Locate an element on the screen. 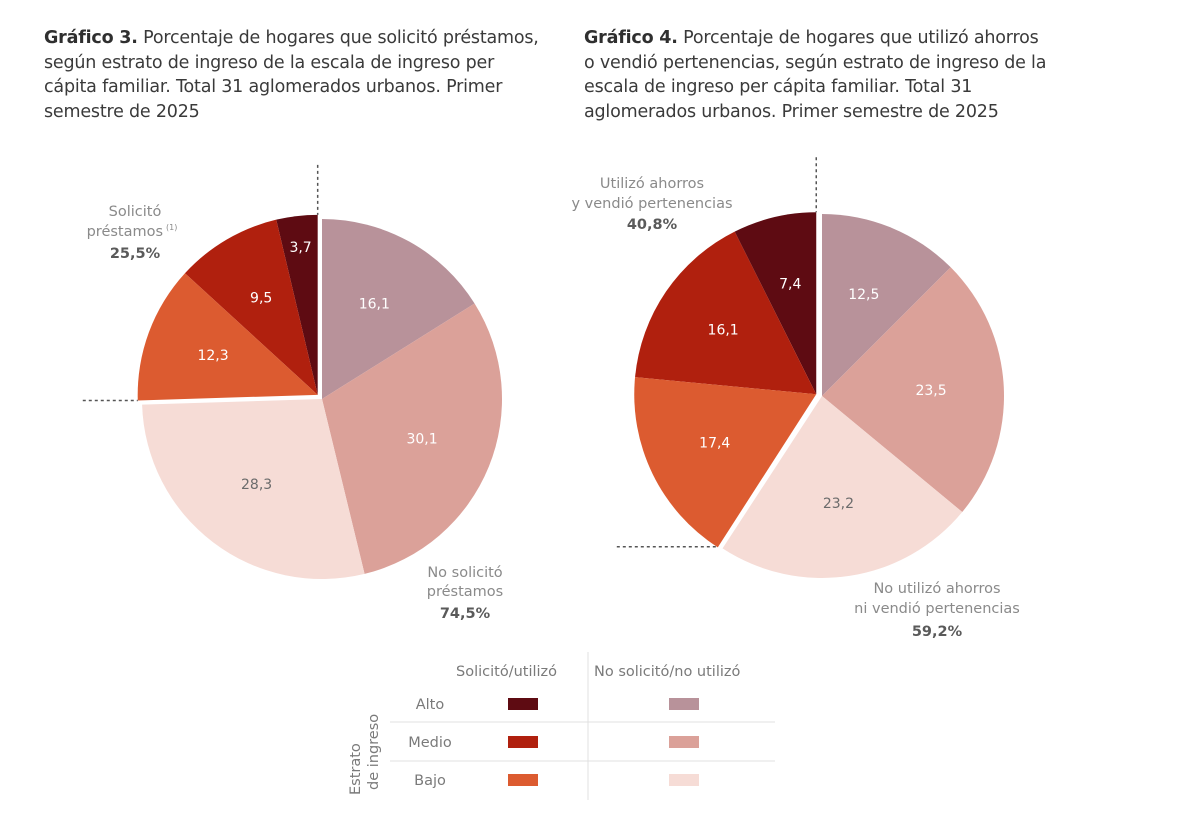 Image resolution: width=1200 pixels, height=813 pixels. chart-3-label-yes-bajo: 12,3 is located at coordinates (212, 356).